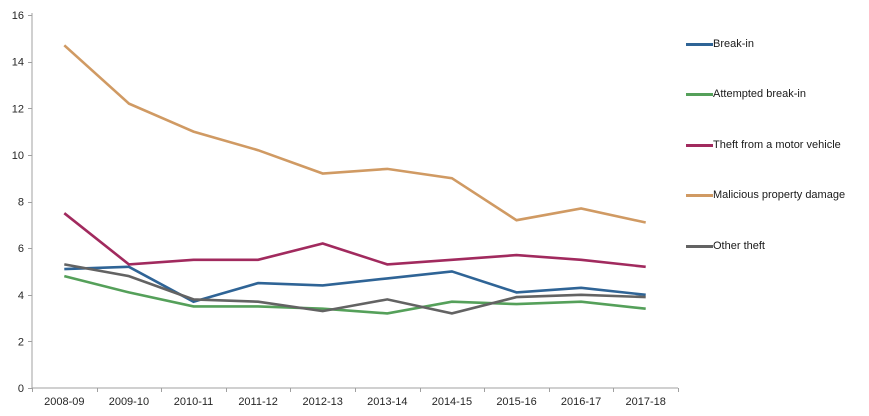 The height and width of the screenshot is (416, 869). I want to click on y-axis-tick-label: 8, so click(21, 203).